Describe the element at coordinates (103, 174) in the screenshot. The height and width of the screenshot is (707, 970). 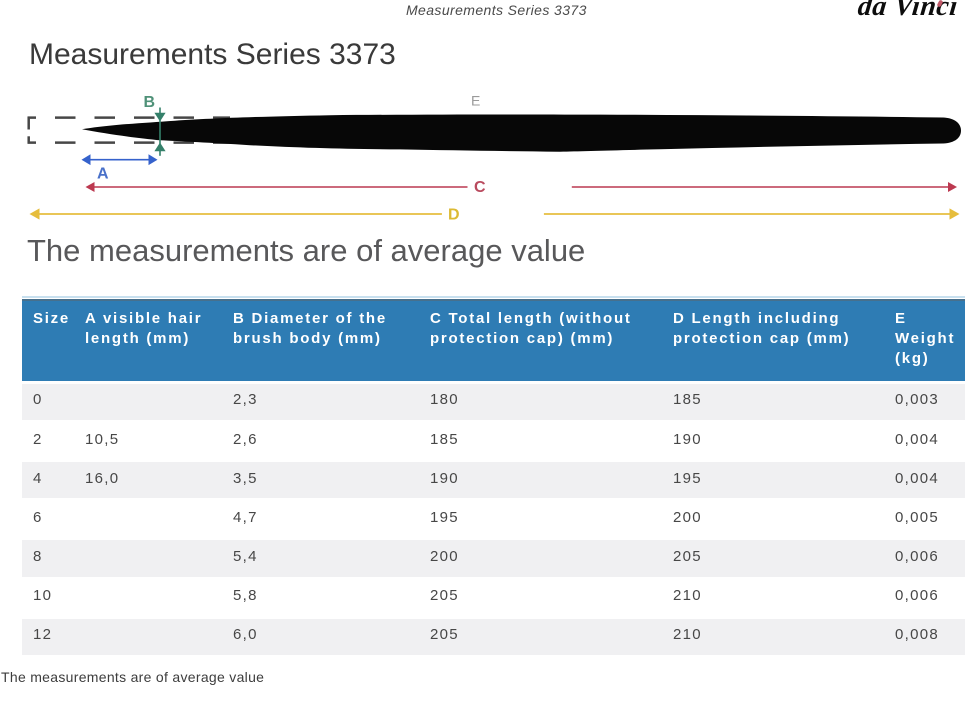
I see `svg-text: A` at that location.